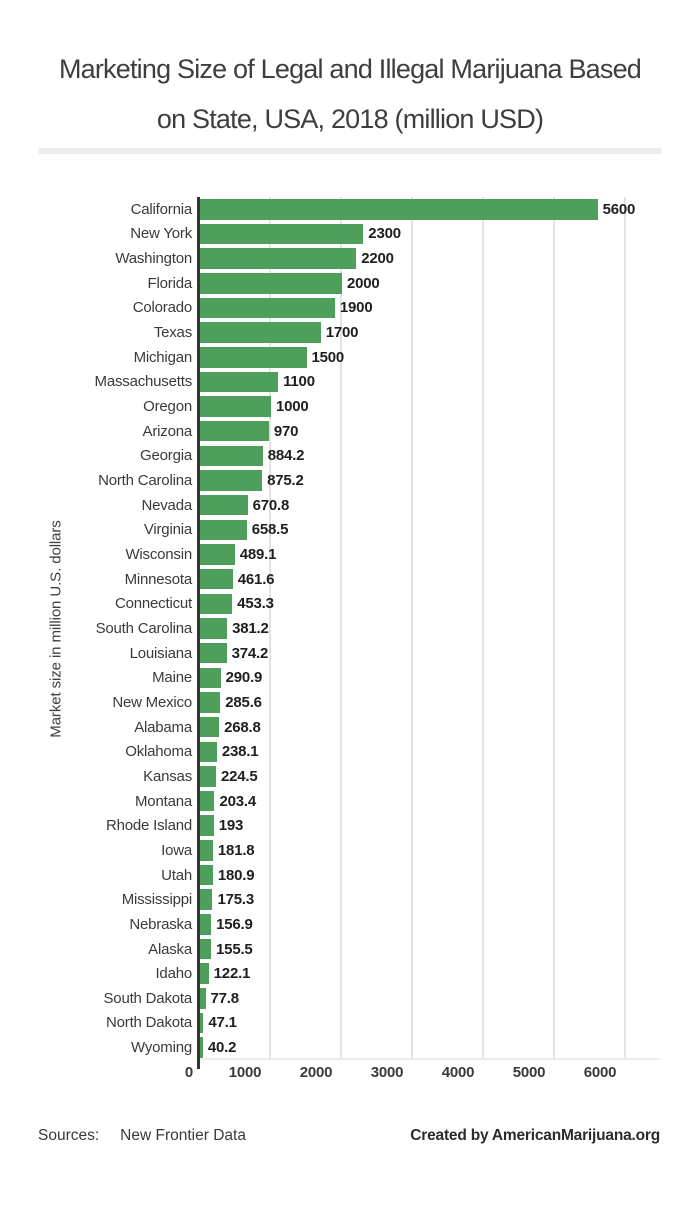  Describe the element at coordinates (377, 259) in the screenshot. I see `value-label: 2200` at that location.